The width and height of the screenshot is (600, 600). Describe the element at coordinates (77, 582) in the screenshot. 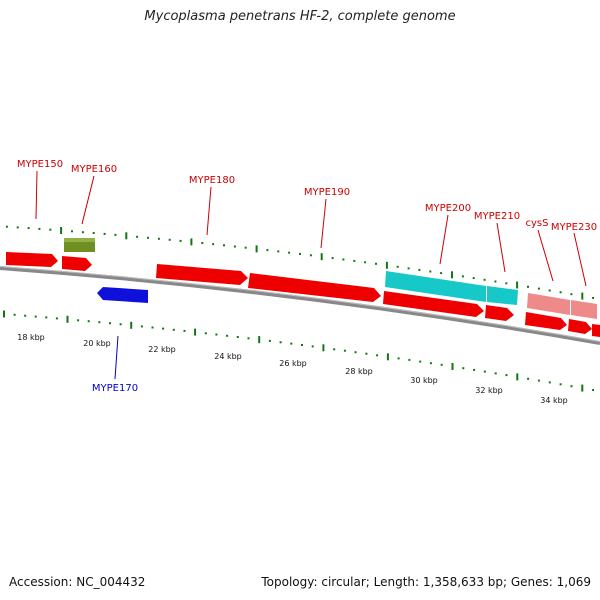

I see `accession-text: Accession: NC_004432` at that location.